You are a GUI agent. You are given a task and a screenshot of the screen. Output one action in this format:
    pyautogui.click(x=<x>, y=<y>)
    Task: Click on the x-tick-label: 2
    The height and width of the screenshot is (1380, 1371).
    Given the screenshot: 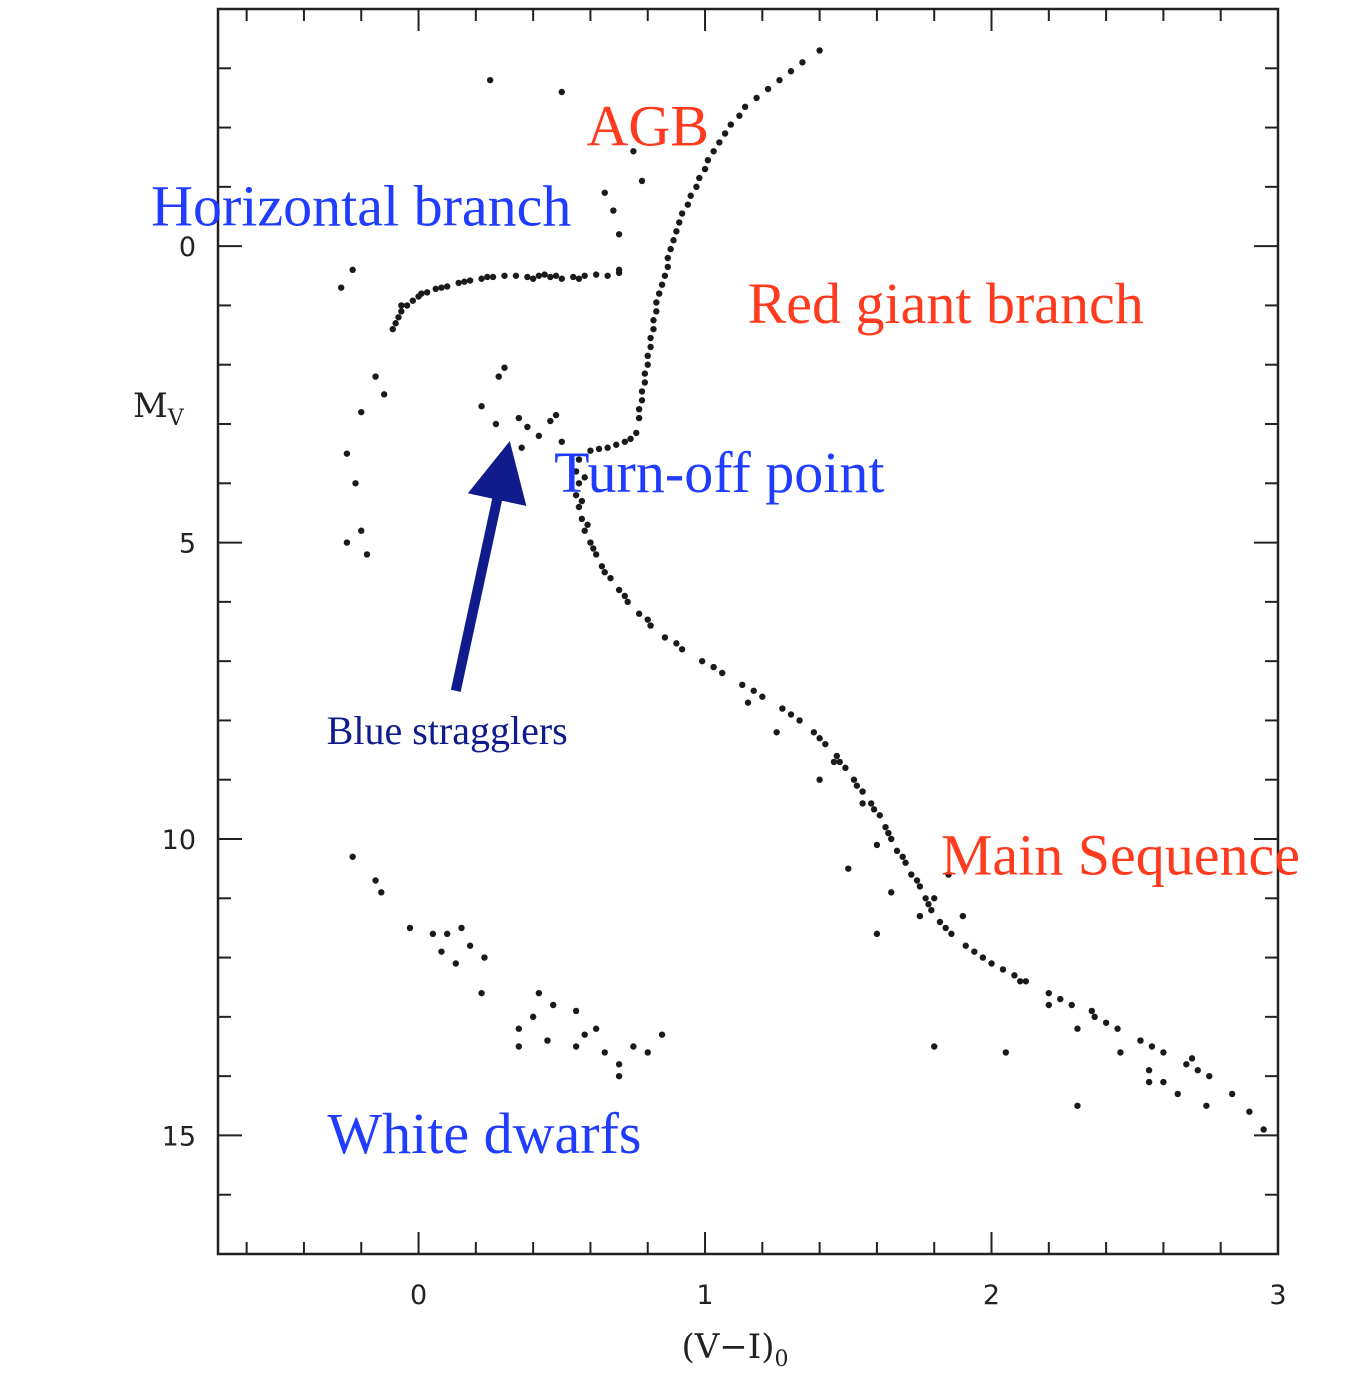 What is the action you would take?
    pyautogui.click(x=991, y=1295)
    